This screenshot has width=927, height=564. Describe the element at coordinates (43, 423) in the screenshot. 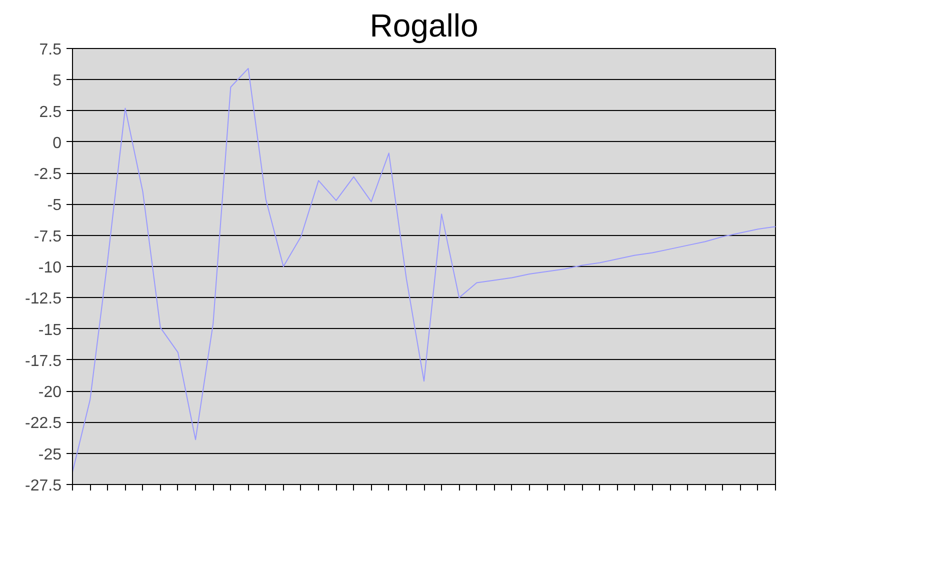

I see `y-tick-label: -22.5` at that location.